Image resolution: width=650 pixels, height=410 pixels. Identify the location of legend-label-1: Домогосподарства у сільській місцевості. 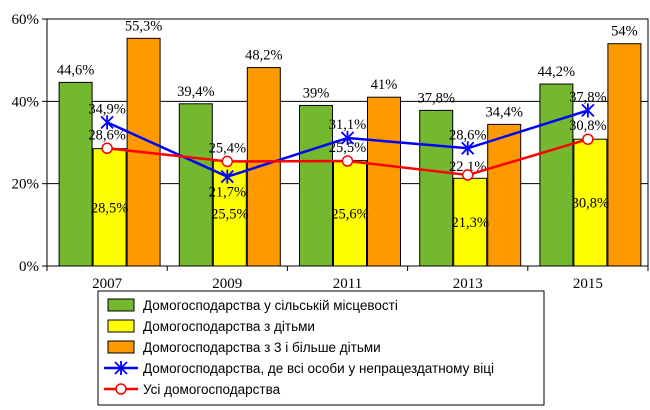
(270, 305).